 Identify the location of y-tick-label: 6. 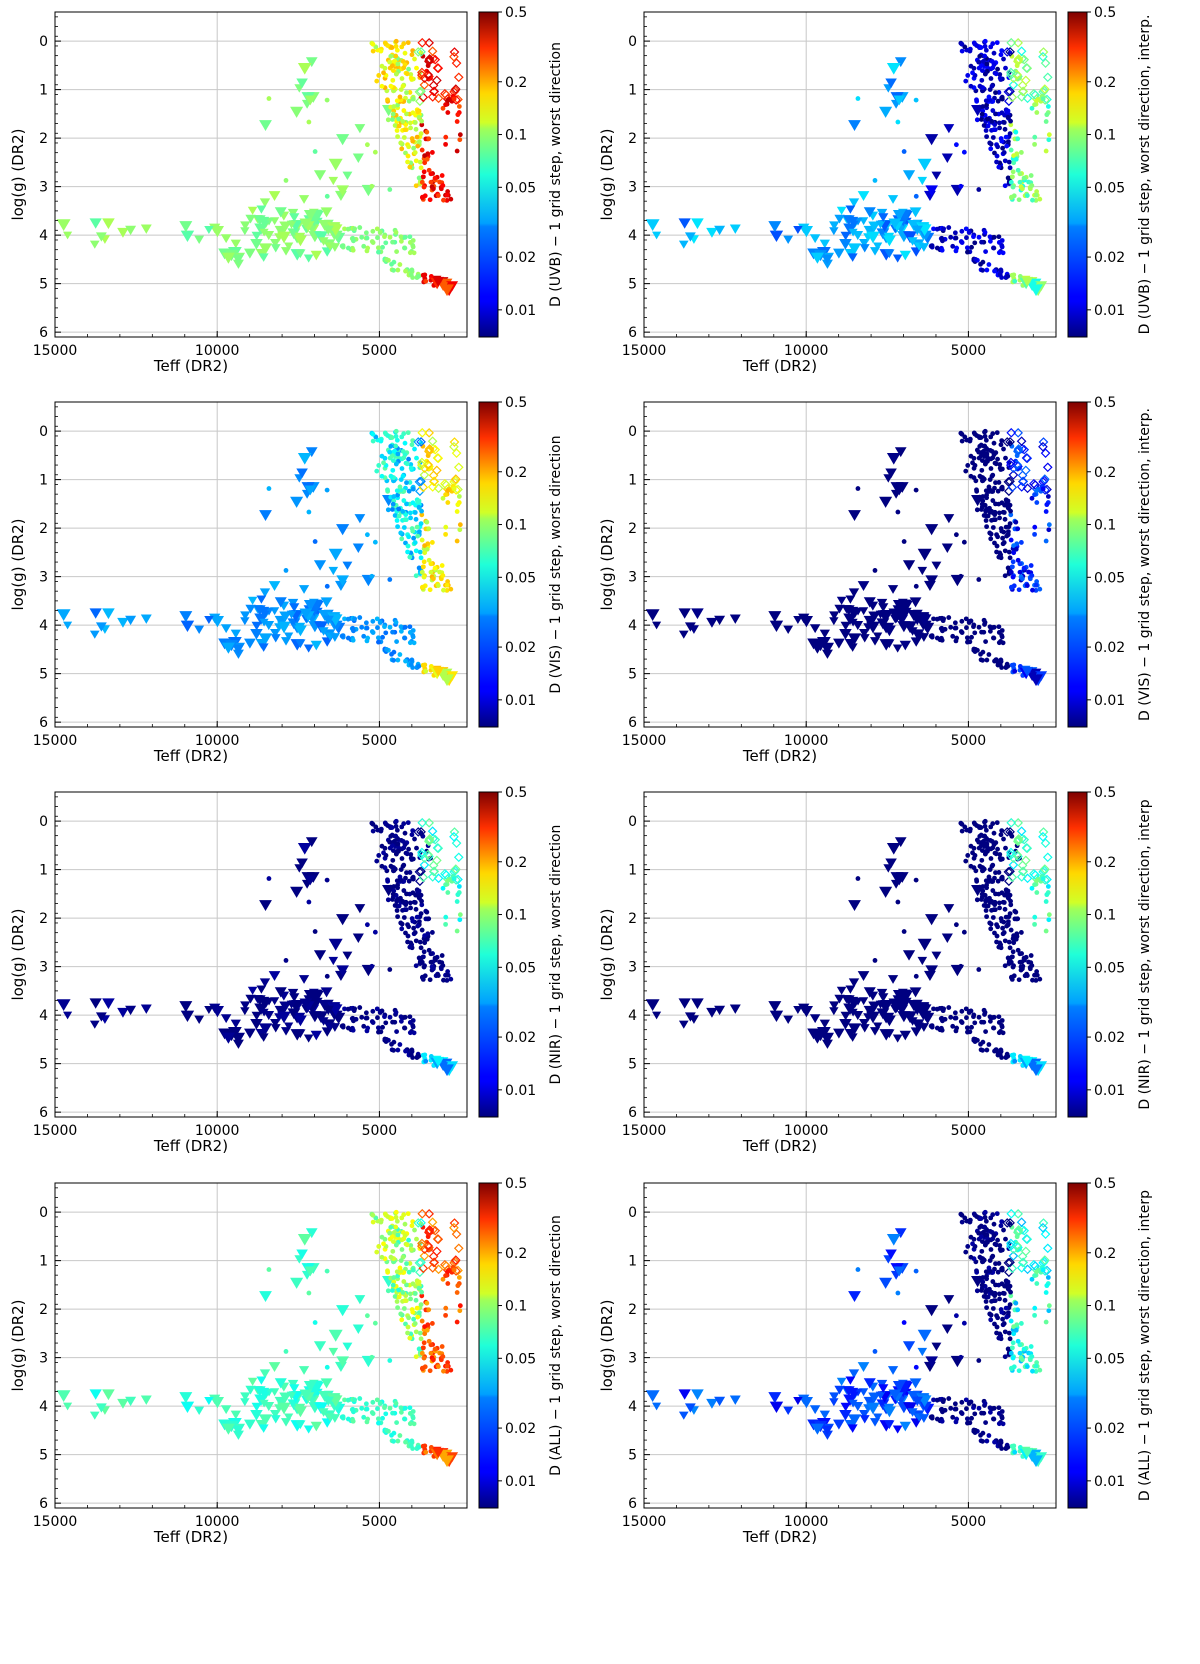
(43, 333).